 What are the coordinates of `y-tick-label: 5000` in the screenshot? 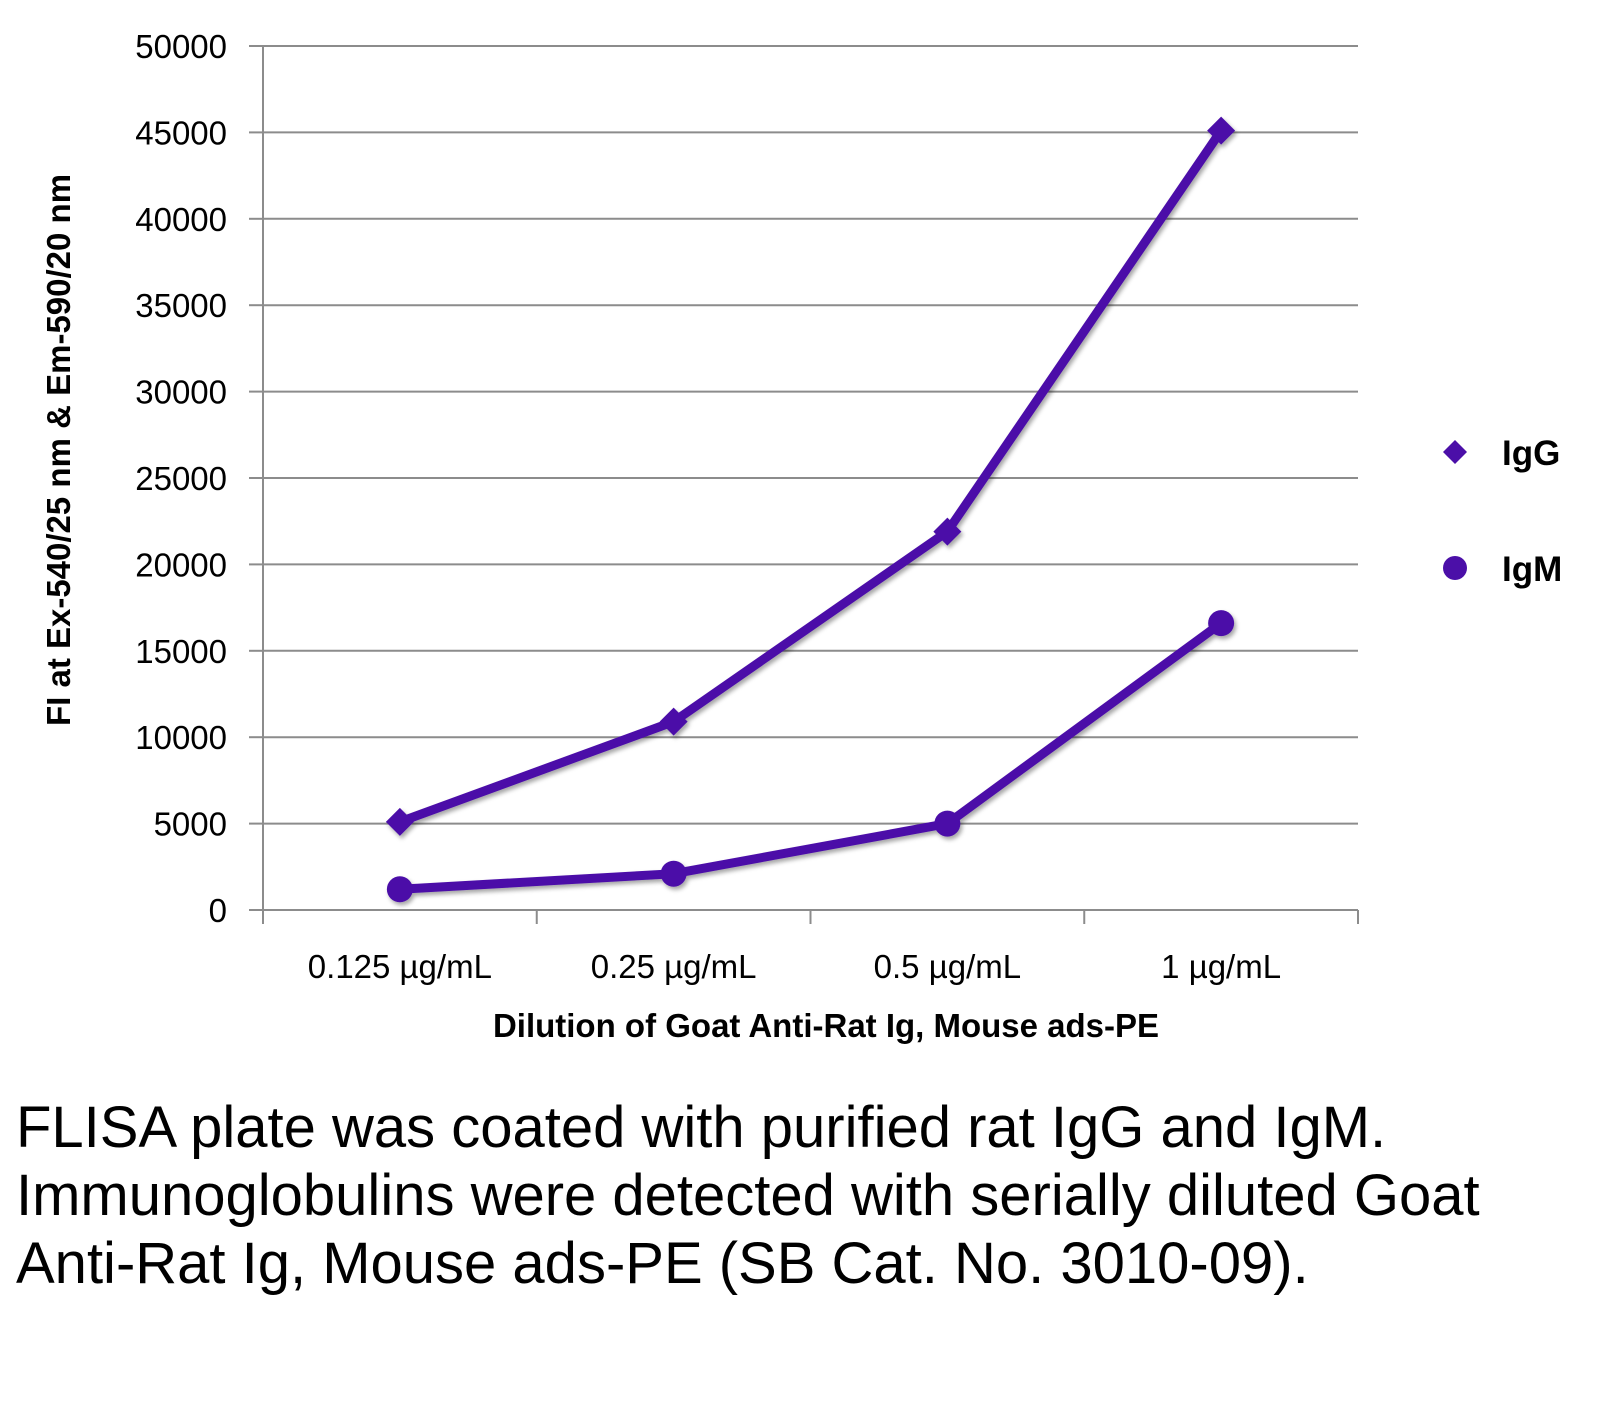 It's located at (190, 824).